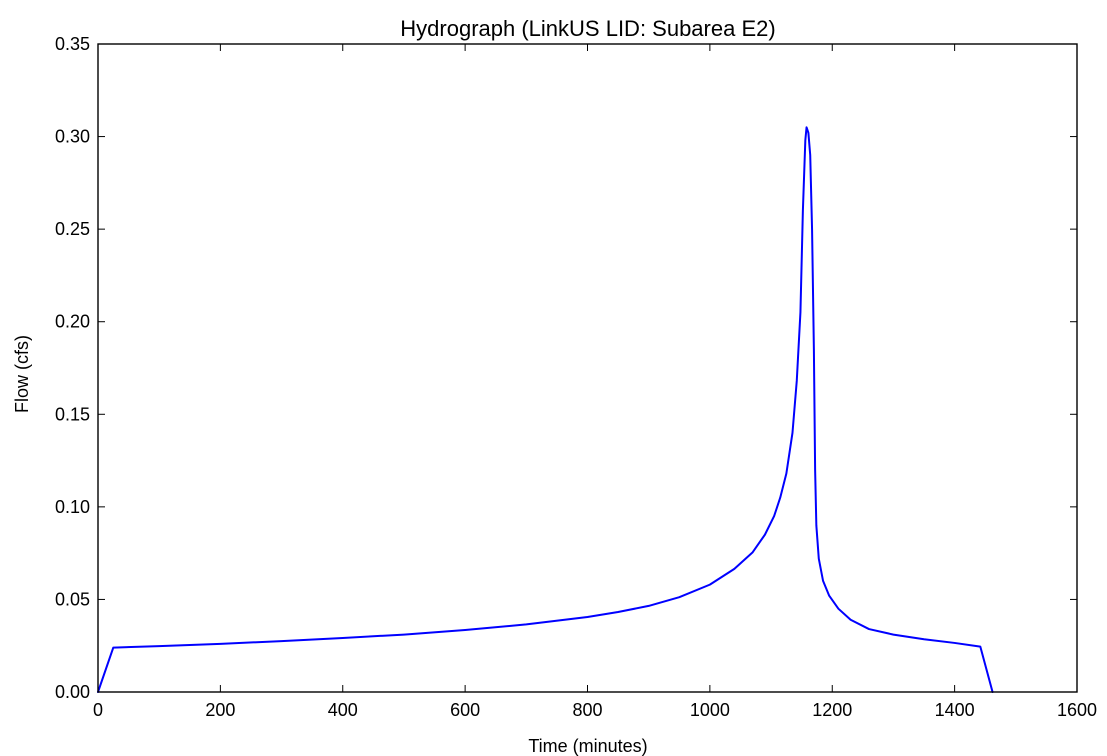  Describe the element at coordinates (832, 710) in the screenshot. I see `x-tick-label: 1200` at that location.